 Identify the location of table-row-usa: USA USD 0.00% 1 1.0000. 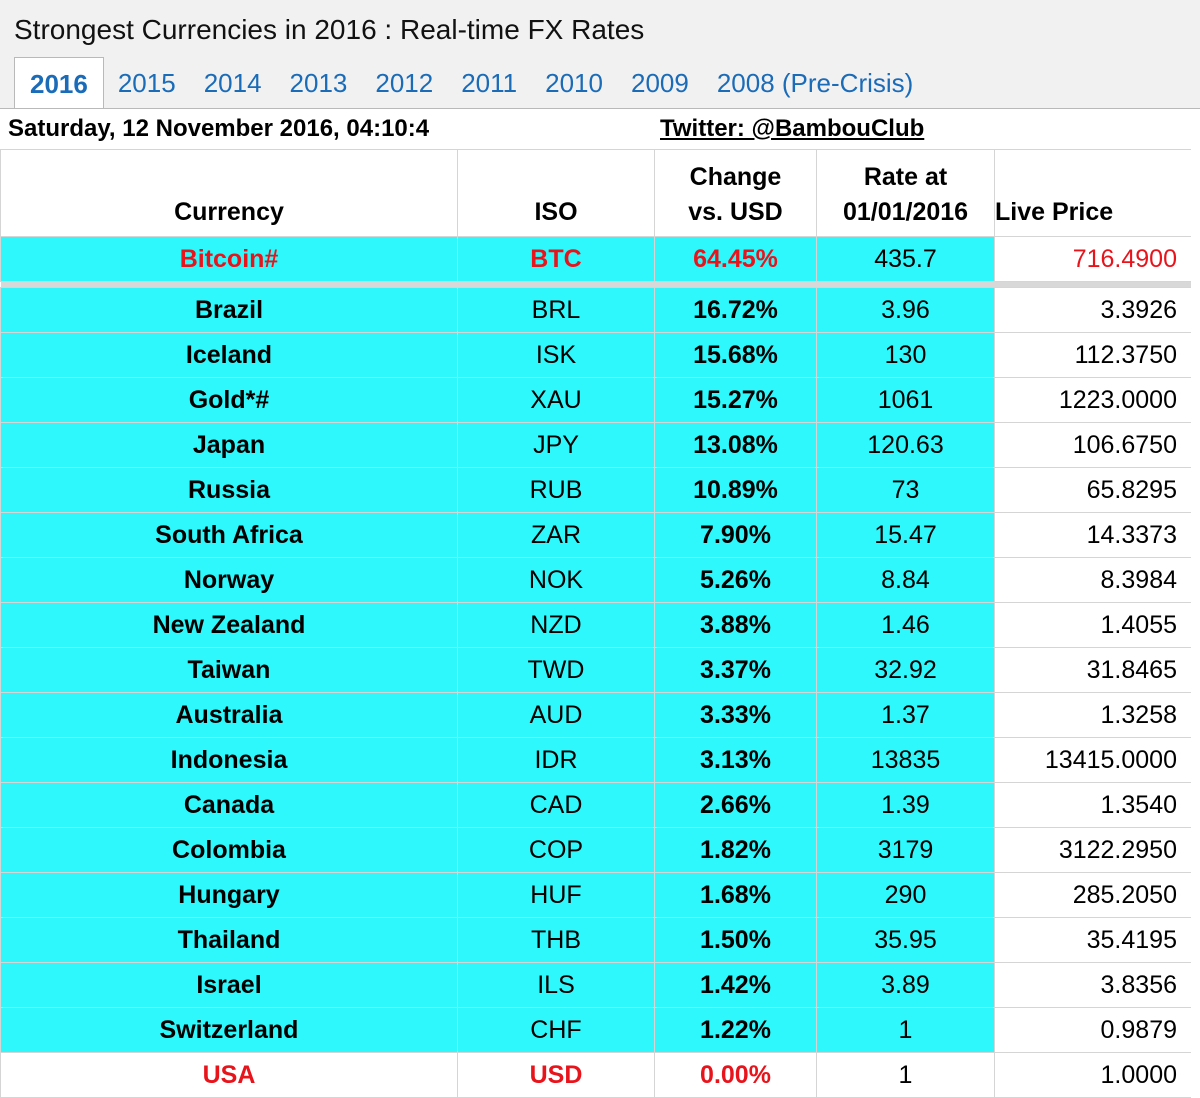
(596, 1075).